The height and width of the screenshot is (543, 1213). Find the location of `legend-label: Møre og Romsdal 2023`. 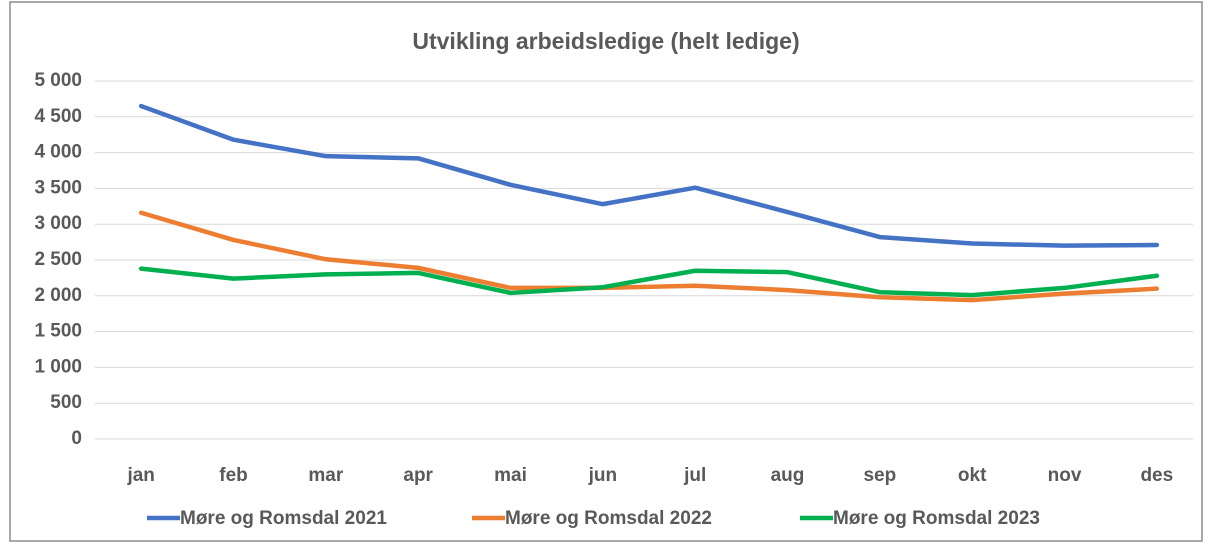

legend-label: Møre og Romsdal 2023 is located at coordinates (936, 518).